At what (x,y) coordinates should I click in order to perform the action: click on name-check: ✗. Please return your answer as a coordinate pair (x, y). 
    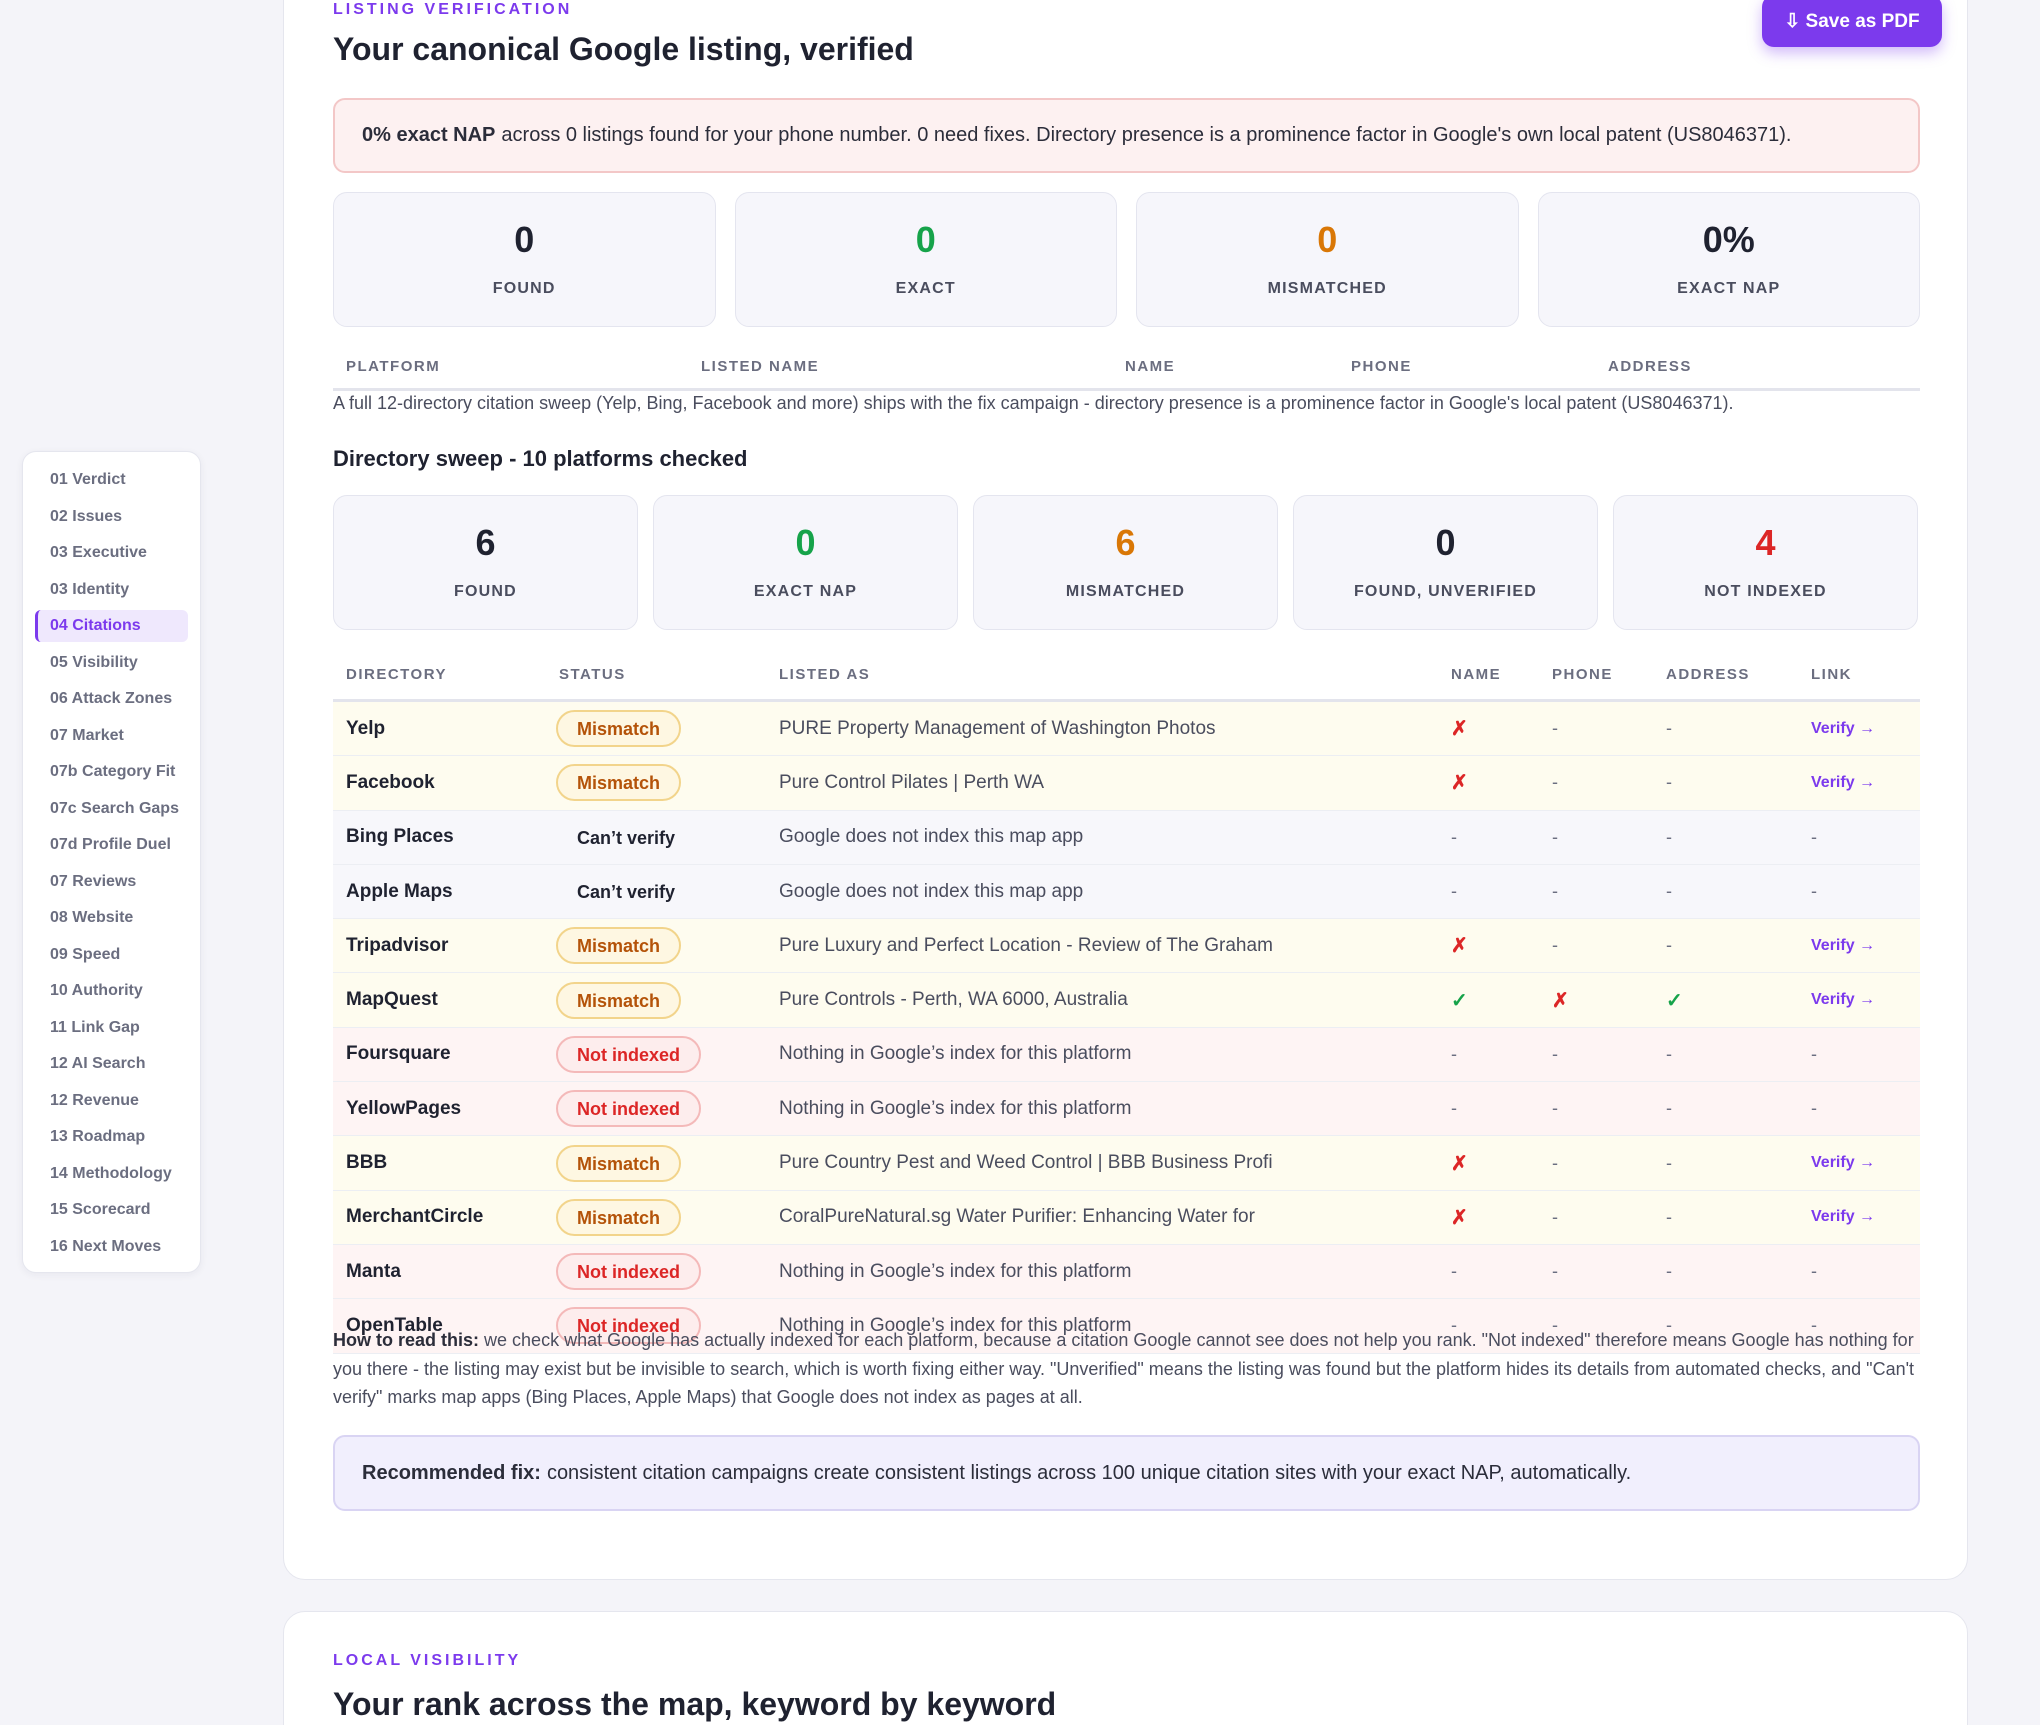
    Looking at the image, I should click on (1459, 783).